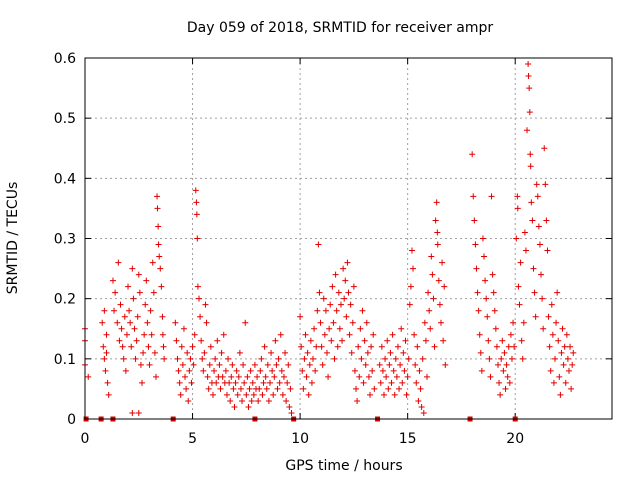 This screenshot has width=640, height=480. What do you see at coordinates (13, 238) in the screenshot?
I see `y-axis-label: SRMTID / TECUs` at bounding box center [13, 238].